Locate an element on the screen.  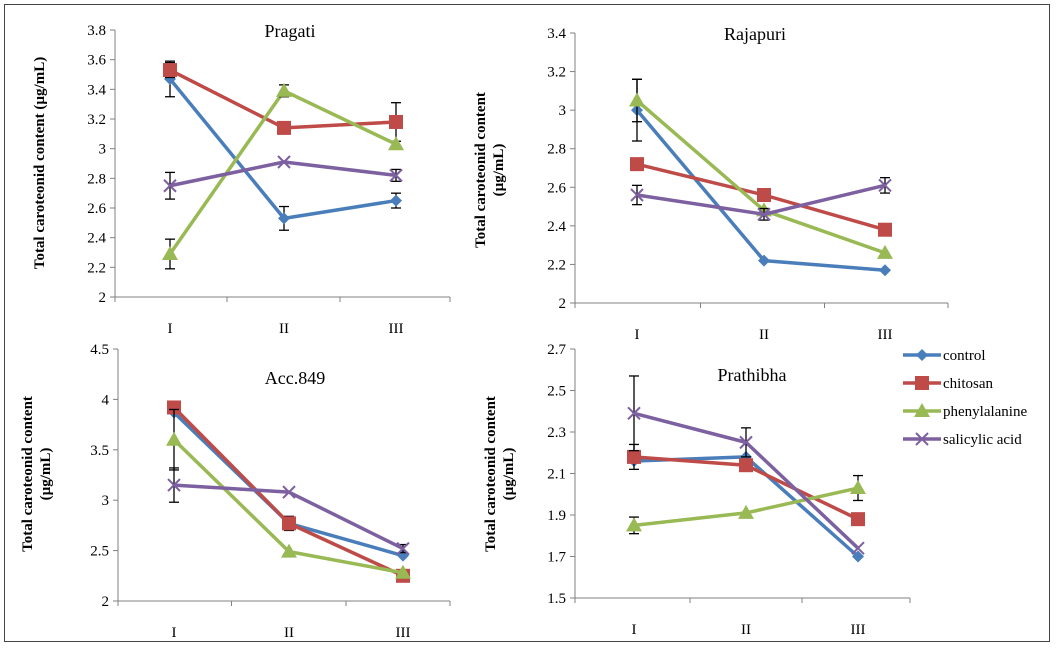
y-tick-label: 1.5 is located at coordinates (556, 599).